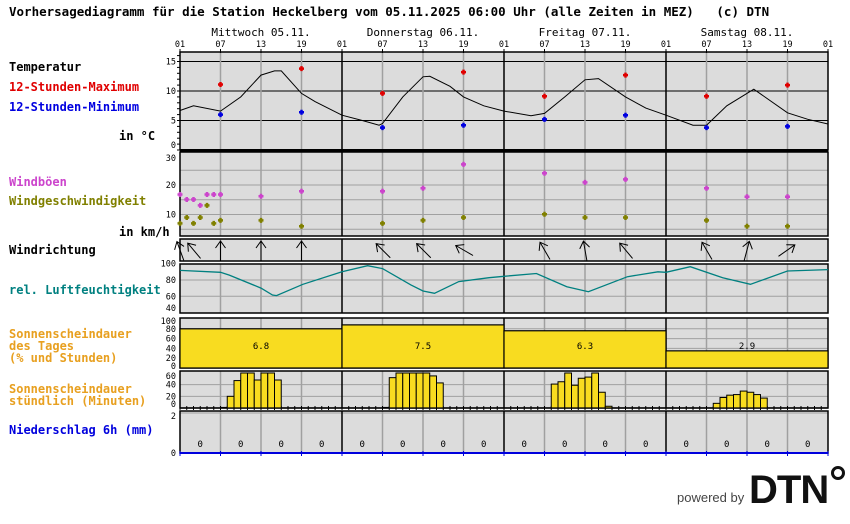 The image size is (850, 524). Describe the element at coordinates (625, 45) in the screenshot. I see `hour-tick-label: 19` at that location.